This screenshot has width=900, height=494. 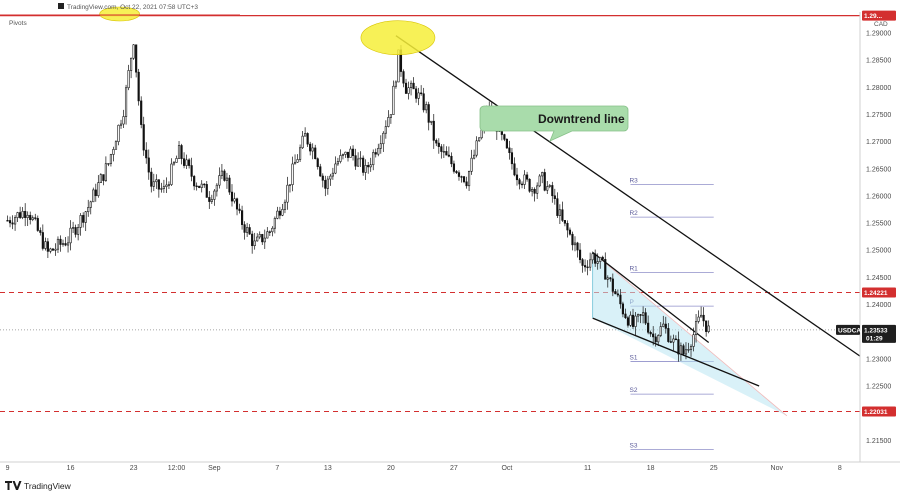 I want to click on footer-logo-text: TradingView, so click(x=48, y=486).